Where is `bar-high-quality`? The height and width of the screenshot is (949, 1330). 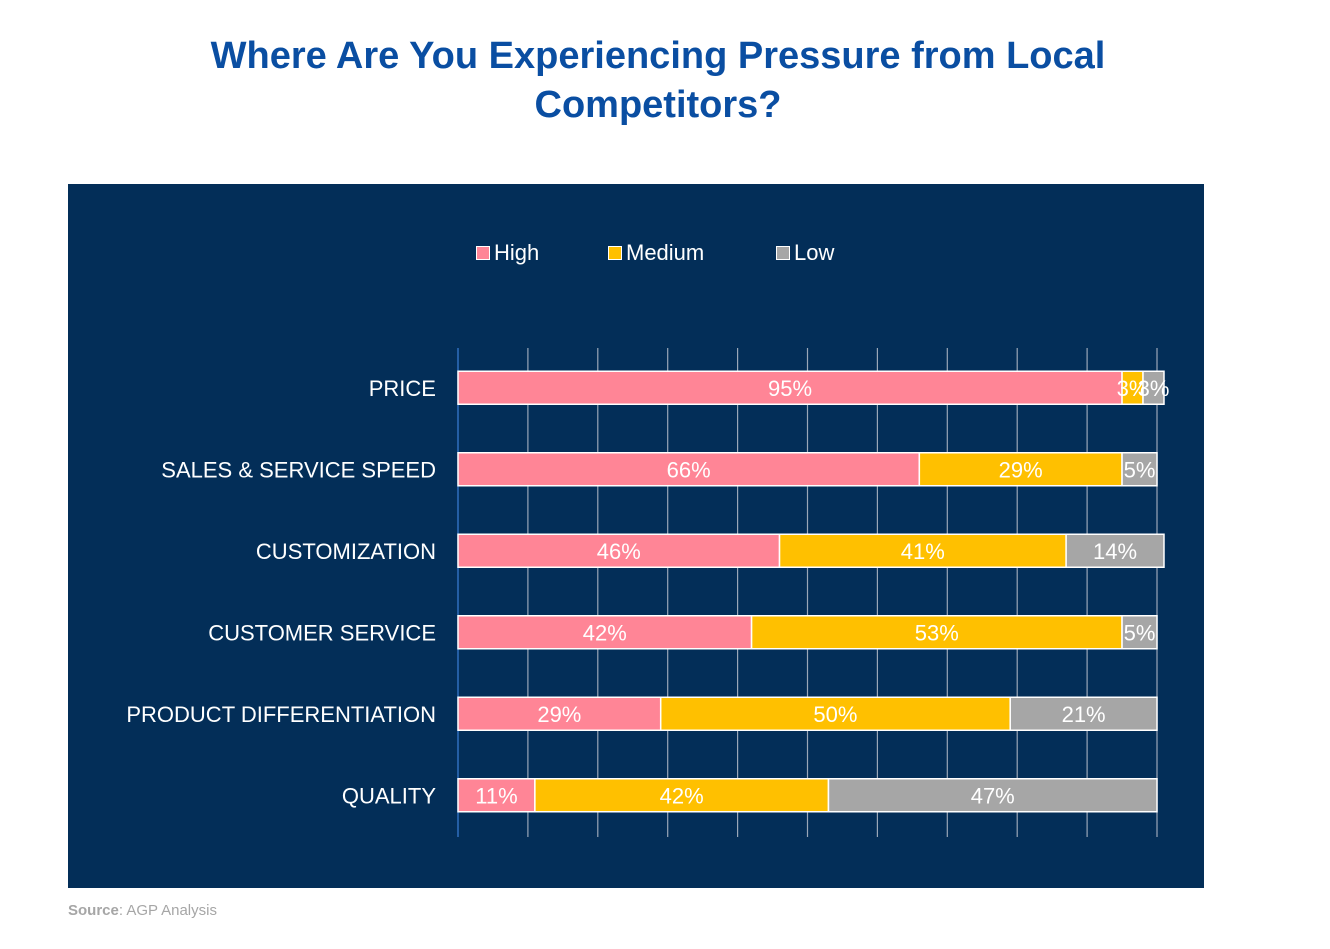
bar-high-quality is located at coordinates (496, 795).